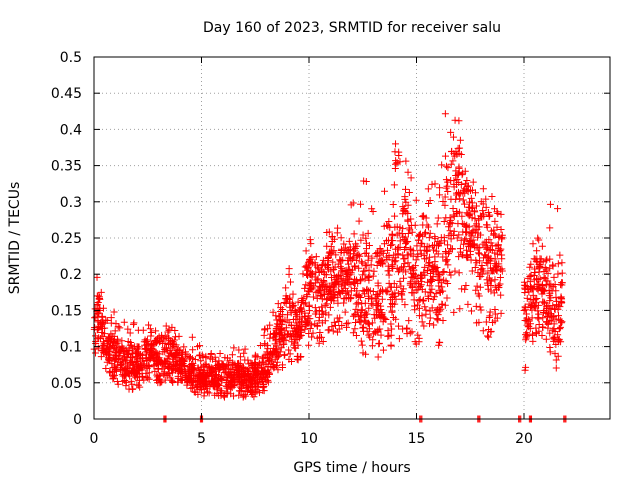 The width and height of the screenshot is (640, 480). Describe the element at coordinates (66, 239) in the screenshot. I see `y-tick-label: 0.25` at that location.